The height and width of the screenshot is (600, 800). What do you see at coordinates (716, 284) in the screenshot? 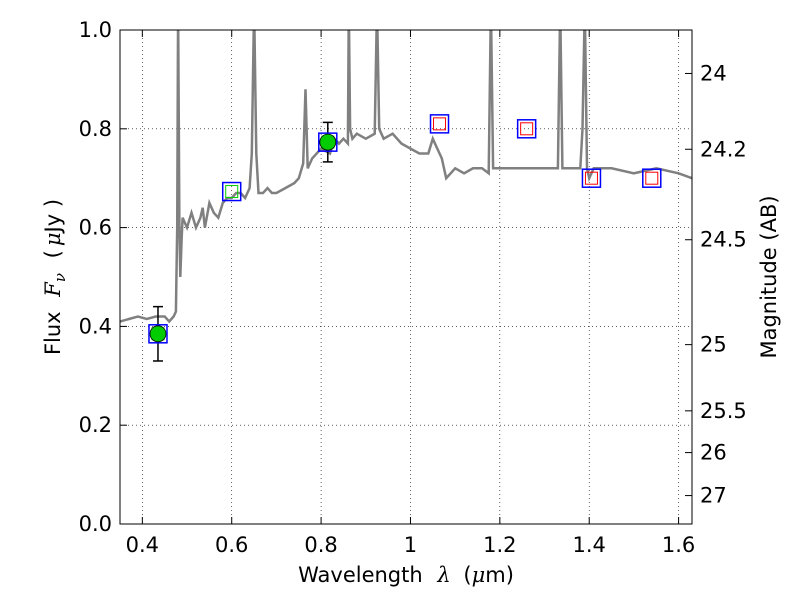
I see `magnitude-axis: 24 24.2 24.5 25 25.5 26 27` at bounding box center [716, 284].